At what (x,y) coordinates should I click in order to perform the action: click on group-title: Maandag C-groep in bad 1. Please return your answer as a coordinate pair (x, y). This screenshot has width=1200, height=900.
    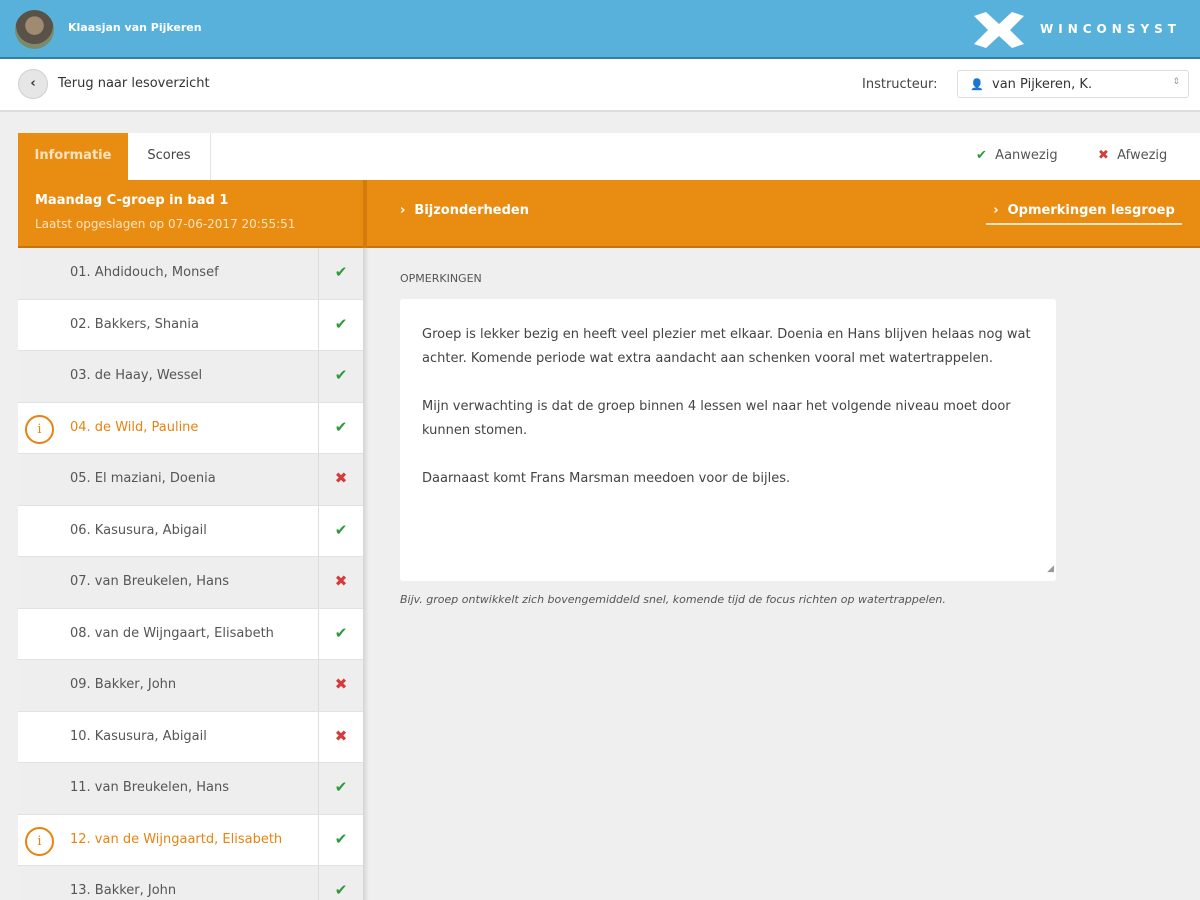
    Looking at the image, I should click on (132, 200).